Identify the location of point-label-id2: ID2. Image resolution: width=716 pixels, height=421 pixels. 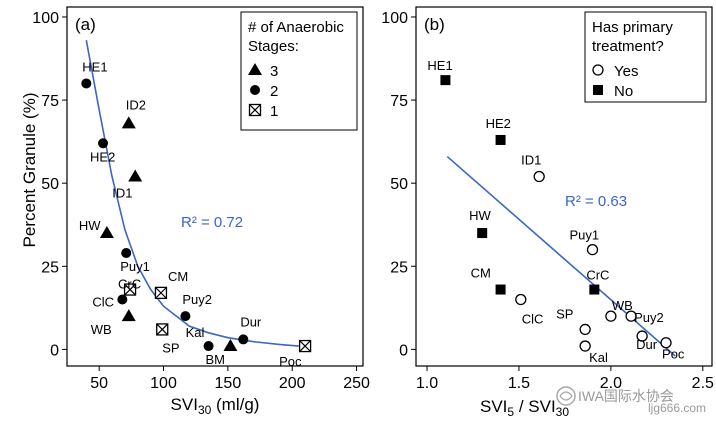
(136, 104).